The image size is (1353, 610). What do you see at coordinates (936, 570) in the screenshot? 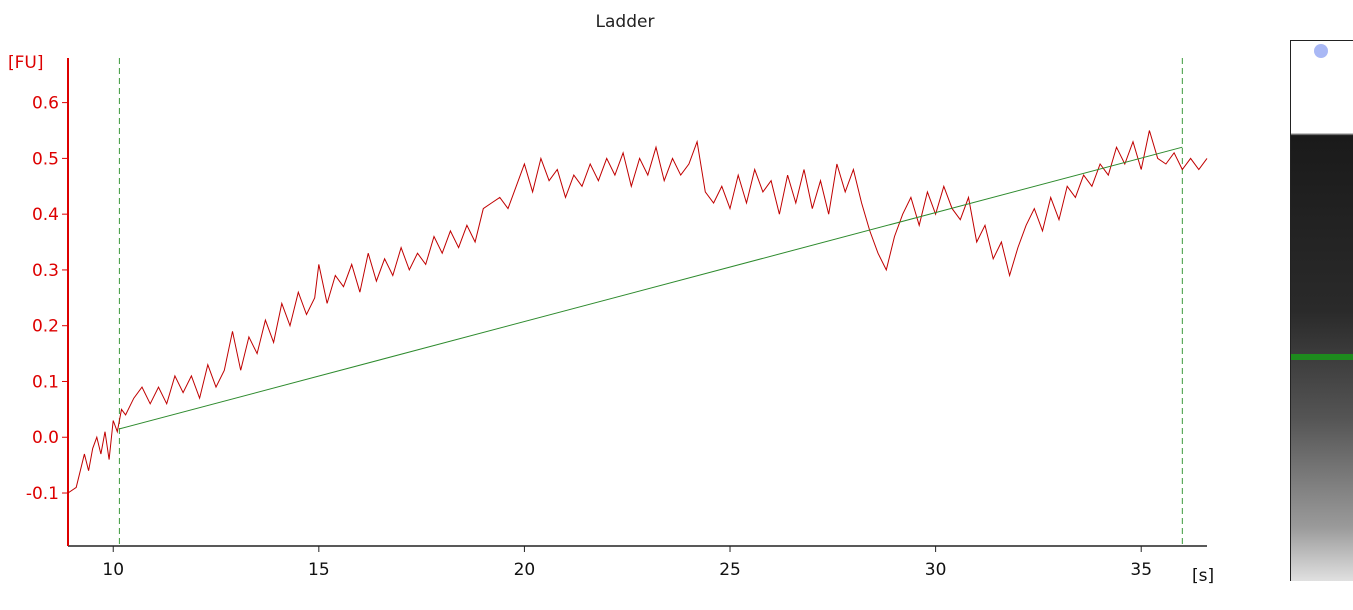
I see `x-tick-label: 30` at bounding box center [936, 570].